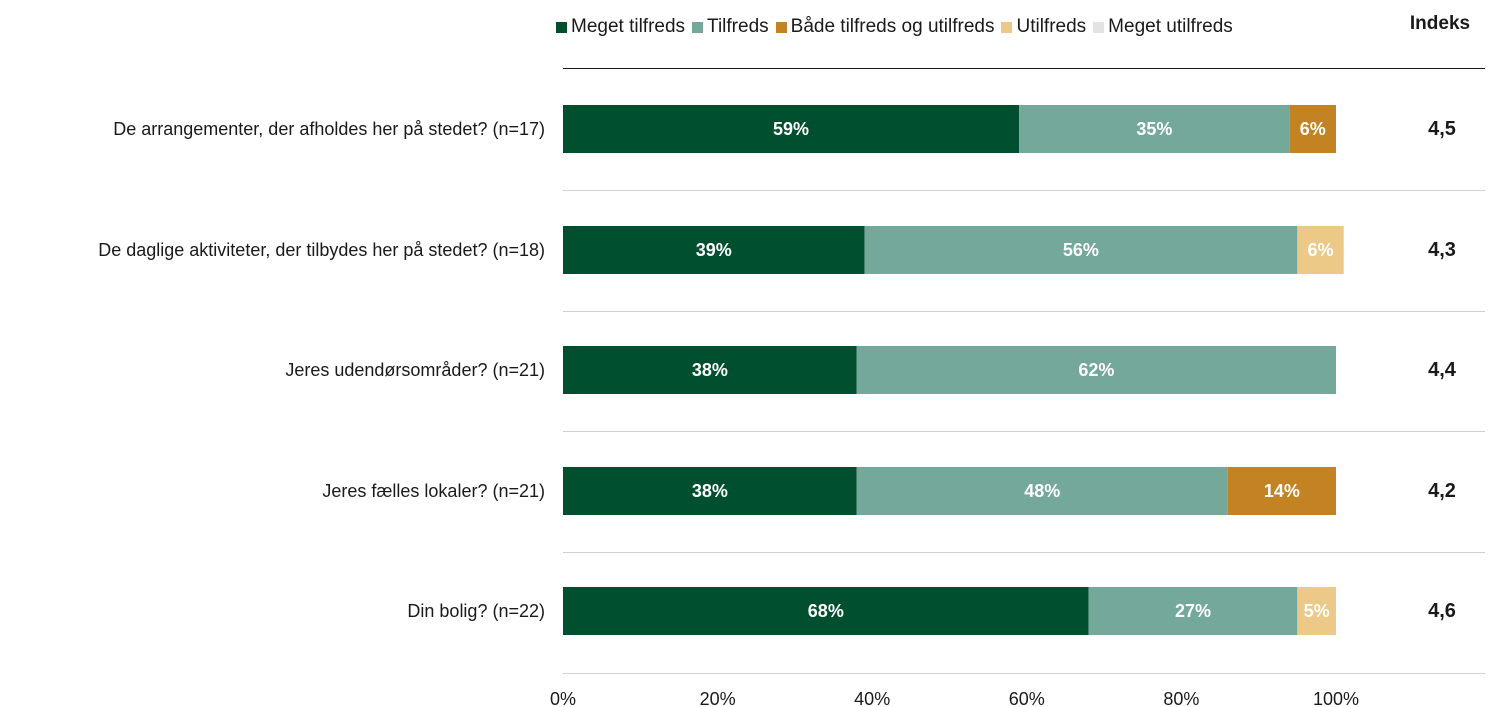 The image size is (1497, 707). I want to click on legend-label: Utilfreds, so click(1051, 26).